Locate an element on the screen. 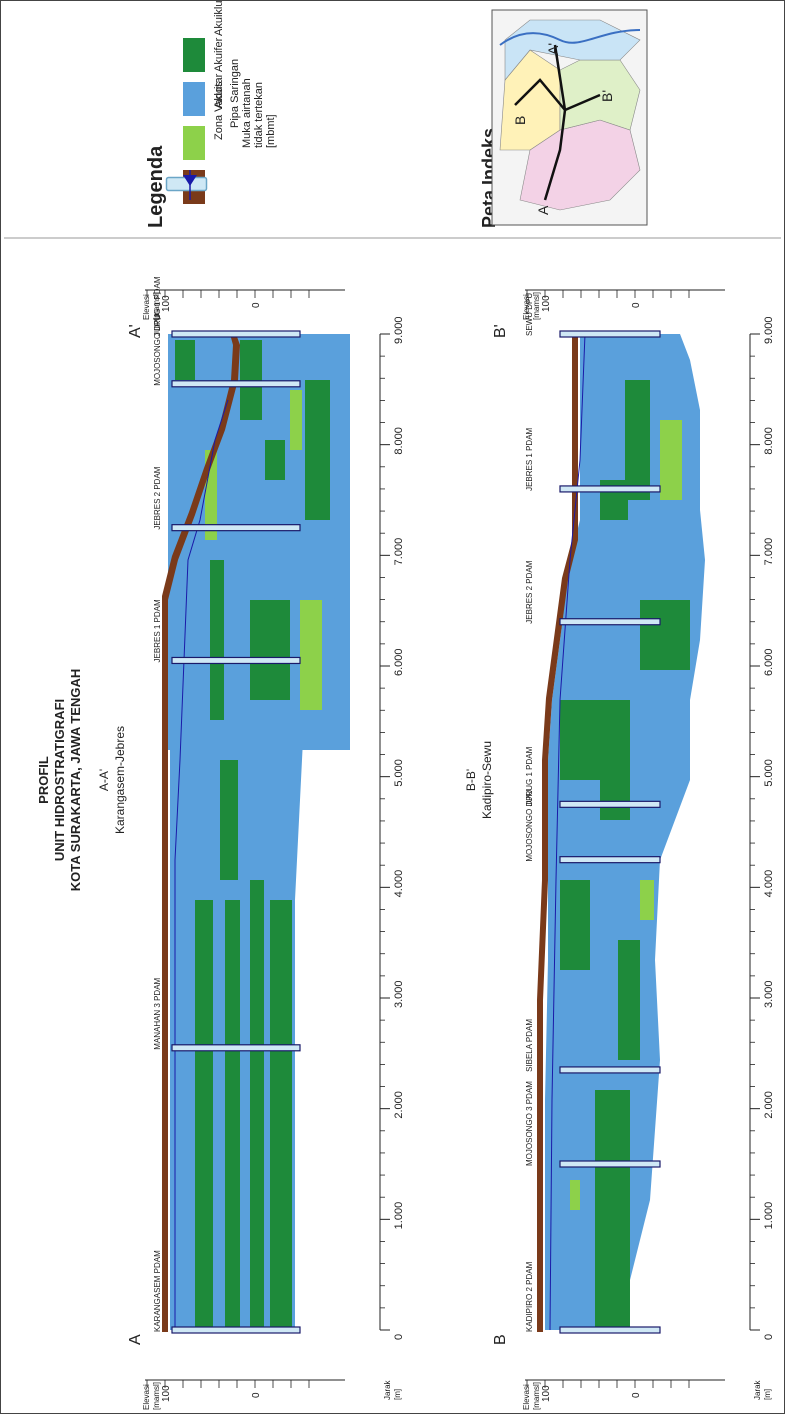 The width and height of the screenshot is (785, 1419). section-a-distance-tick-label: 7.000 is located at coordinates (399, 552).